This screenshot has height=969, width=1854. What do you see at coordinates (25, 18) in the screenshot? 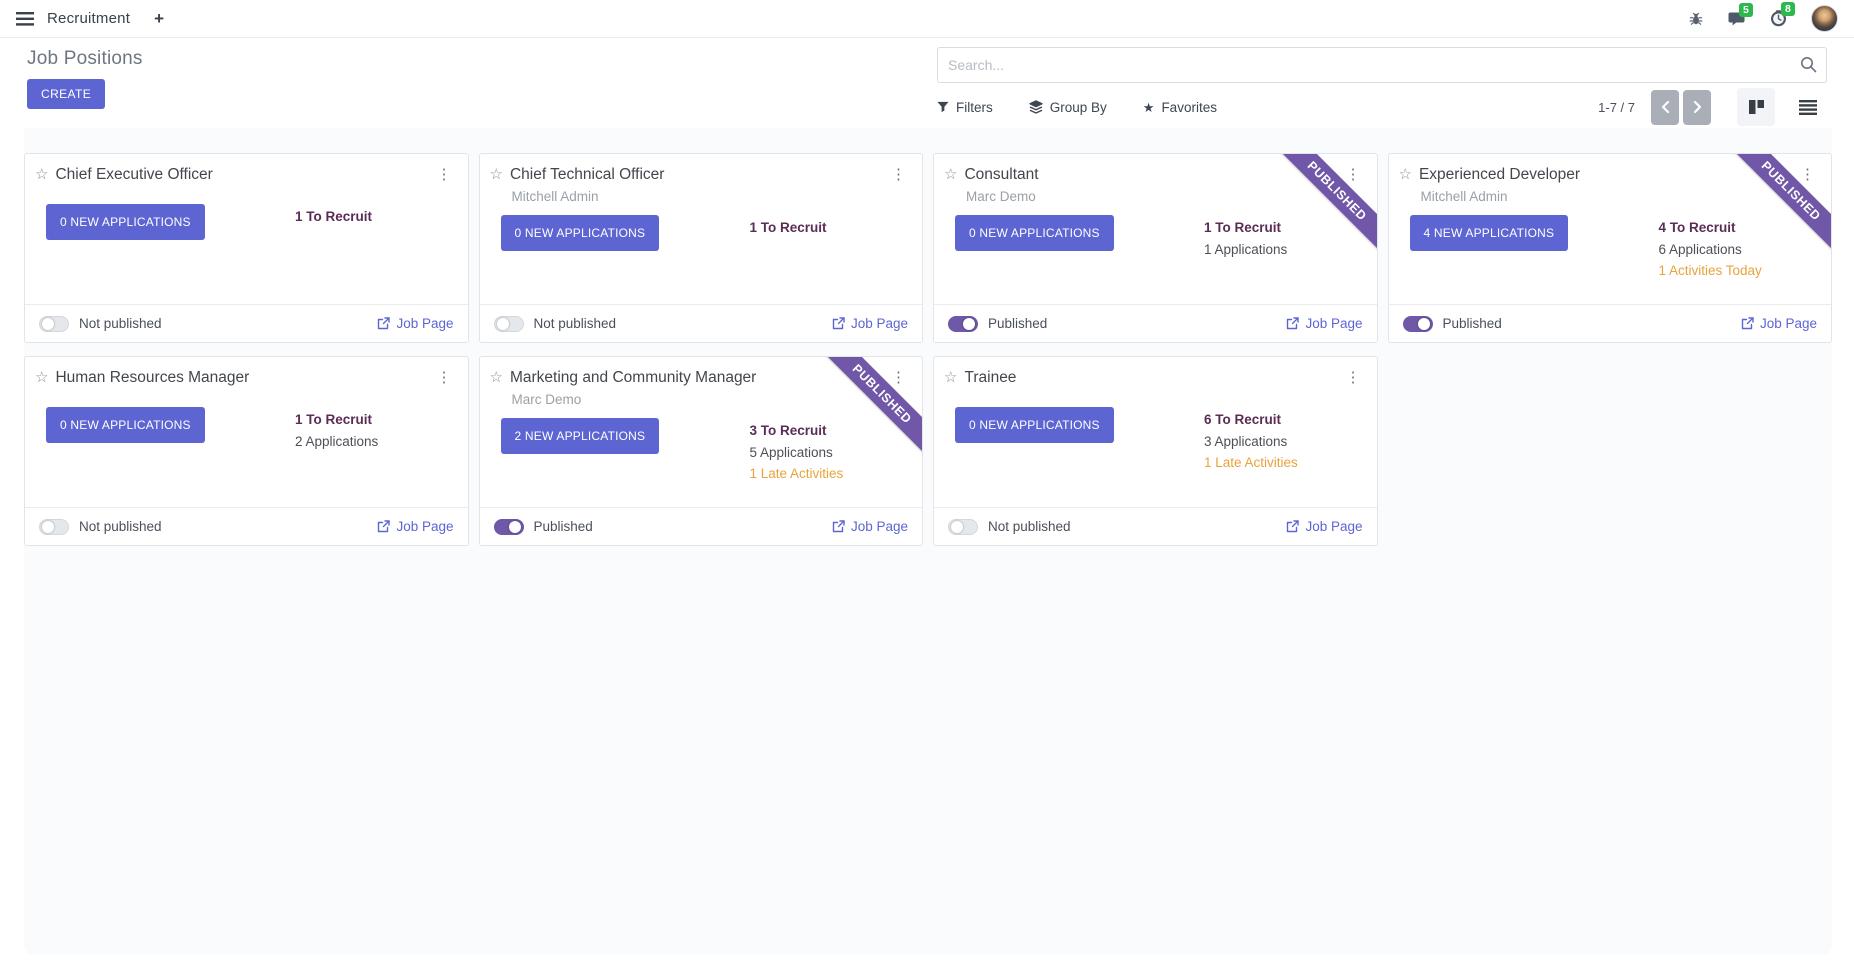
I see `apps-menu-icon` at bounding box center [25, 18].